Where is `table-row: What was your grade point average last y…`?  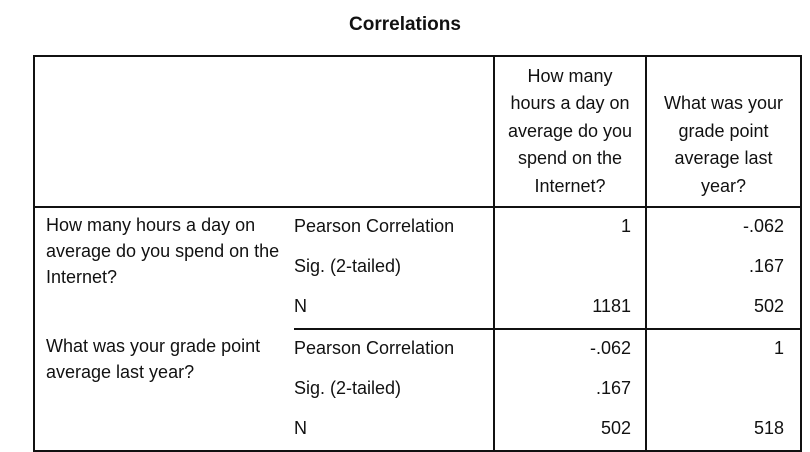
table-row: What was your grade point average last y… is located at coordinates (417, 355).